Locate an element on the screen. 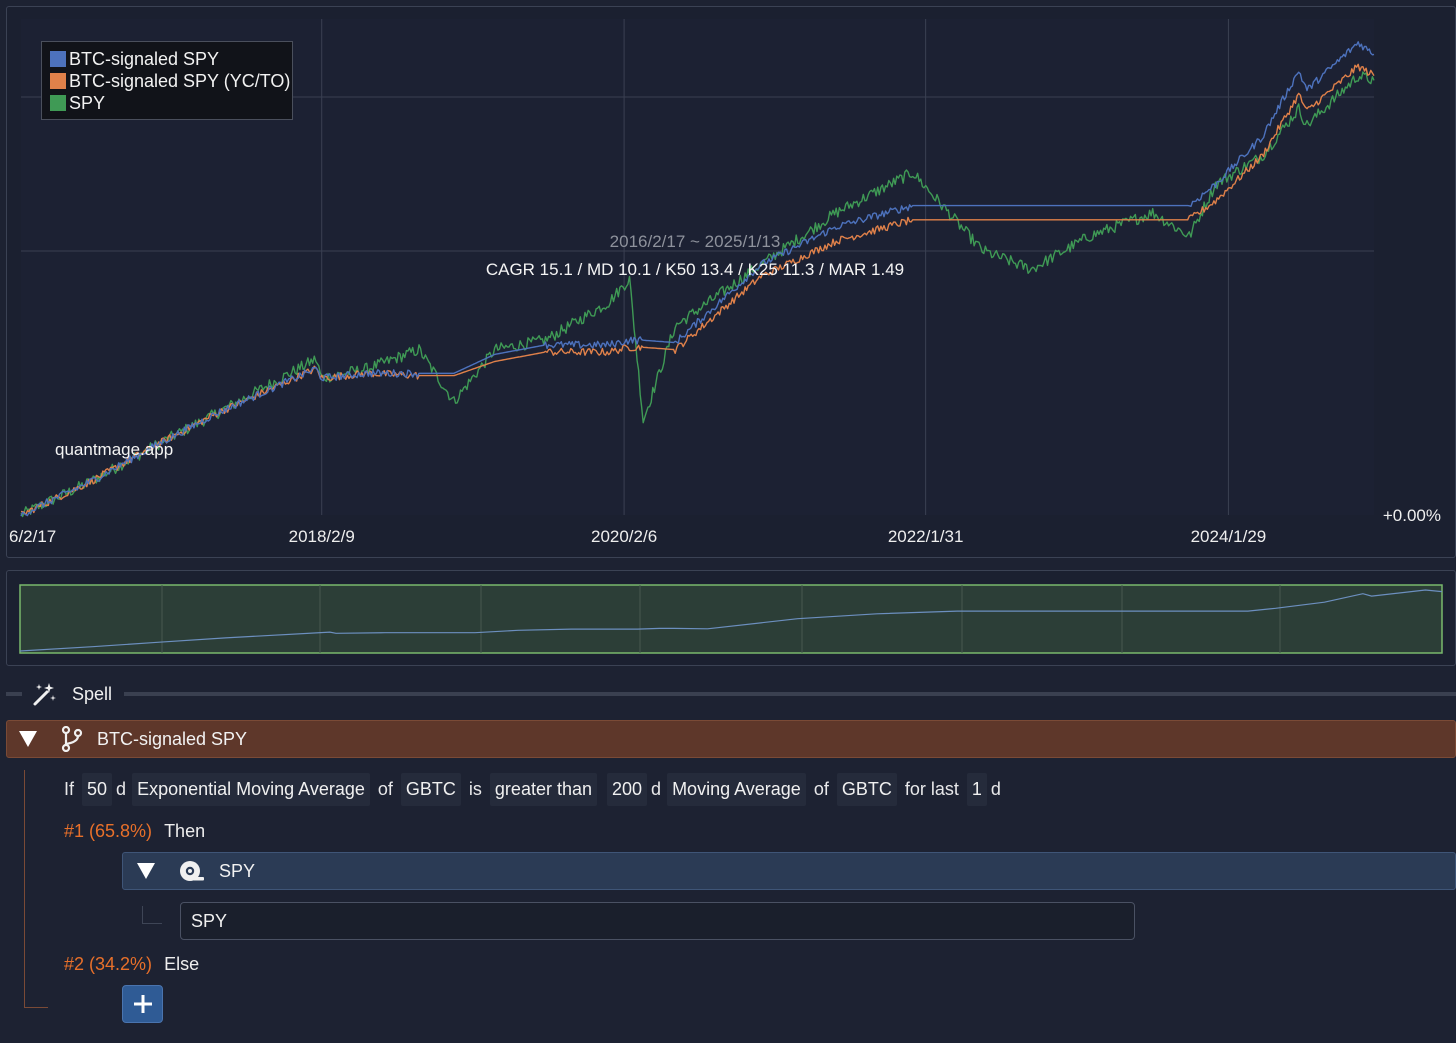 The height and width of the screenshot is (1043, 1456). x-tick-label: 6/2/17 is located at coordinates (32, 536).